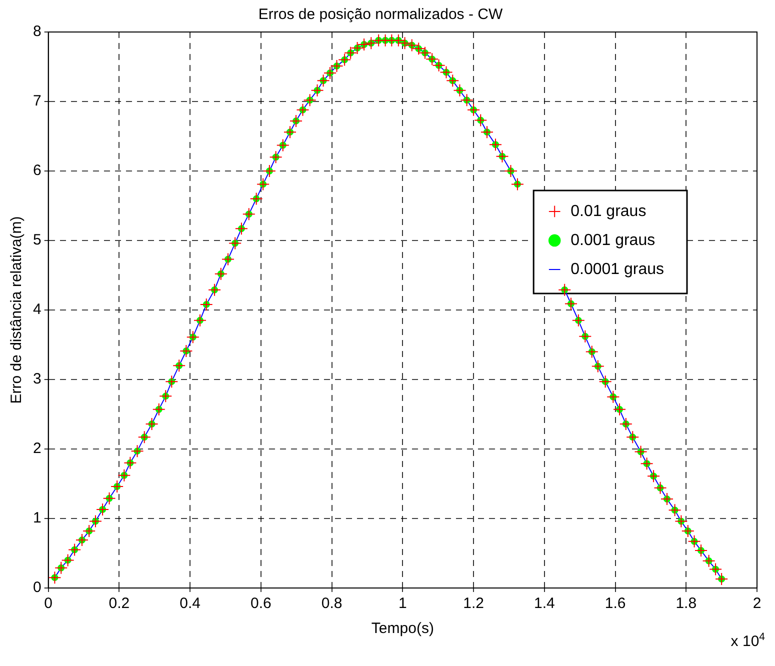 The width and height of the screenshot is (775, 666). What do you see at coordinates (617, 269) in the screenshot?
I see `legend-label: 0.0001 graus` at bounding box center [617, 269].